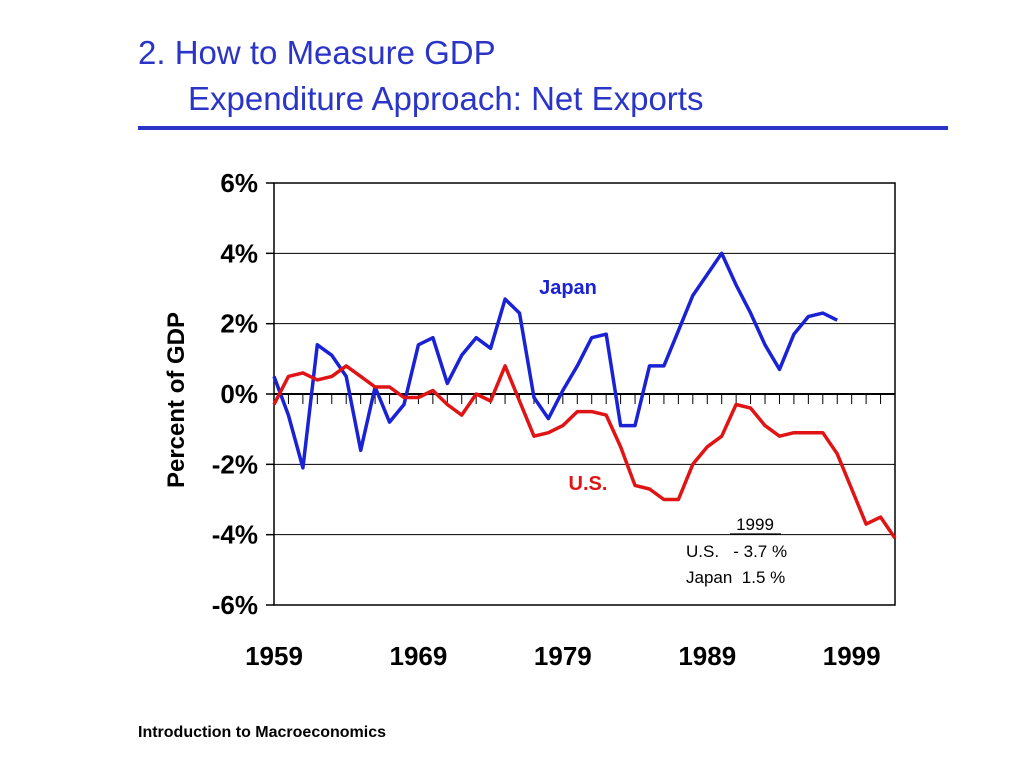 The height and width of the screenshot is (768, 1024). What do you see at coordinates (239, 183) in the screenshot?
I see `y-tick-label: 6%` at bounding box center [239, 183].